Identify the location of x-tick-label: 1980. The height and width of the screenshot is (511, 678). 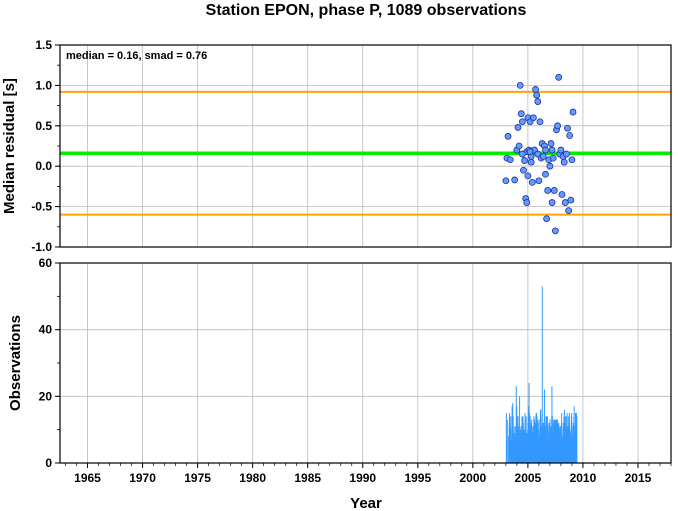
(252, 478).